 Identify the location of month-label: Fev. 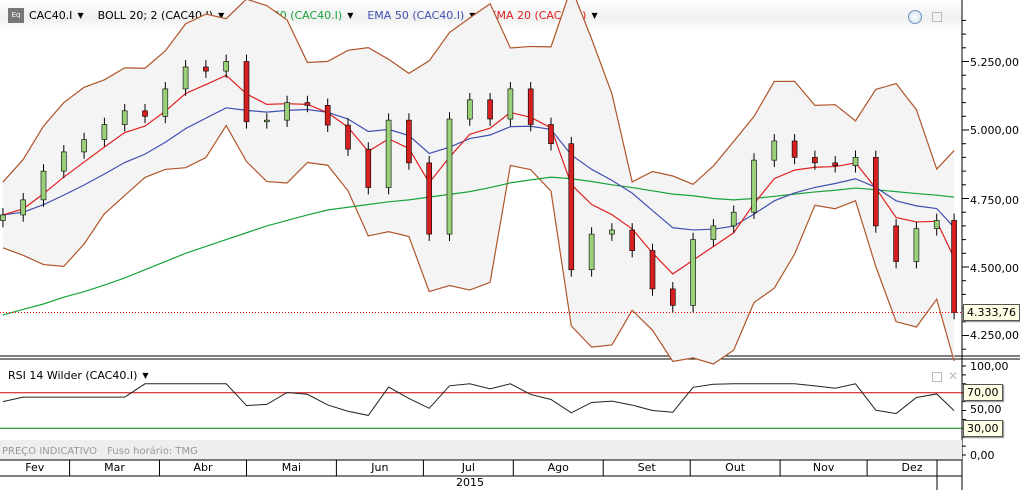
(35, 467).